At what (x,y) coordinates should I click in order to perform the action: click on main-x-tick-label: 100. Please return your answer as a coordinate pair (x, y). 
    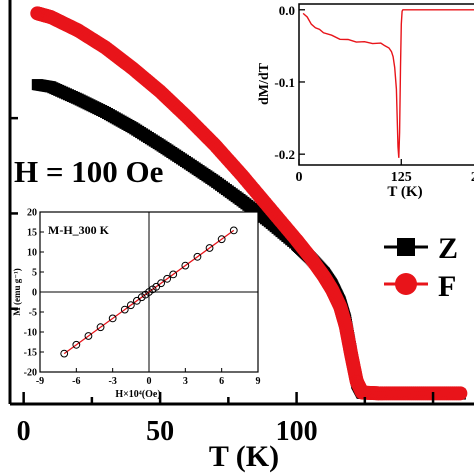
    Looking at the image, I should click on (297, 431).